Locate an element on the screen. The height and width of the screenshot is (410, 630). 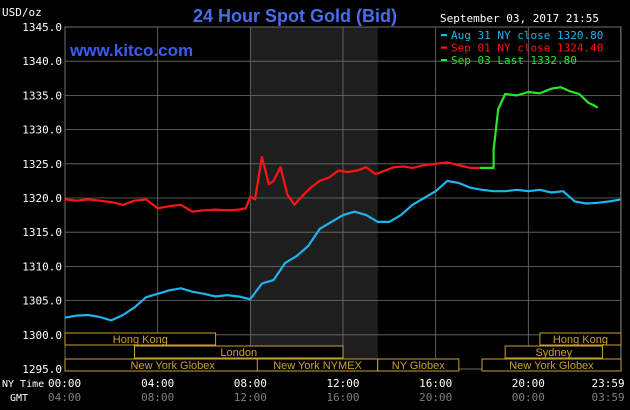
legend-entry: Sep 01 NY close 1324.40 is located at coordinates (527, 48).